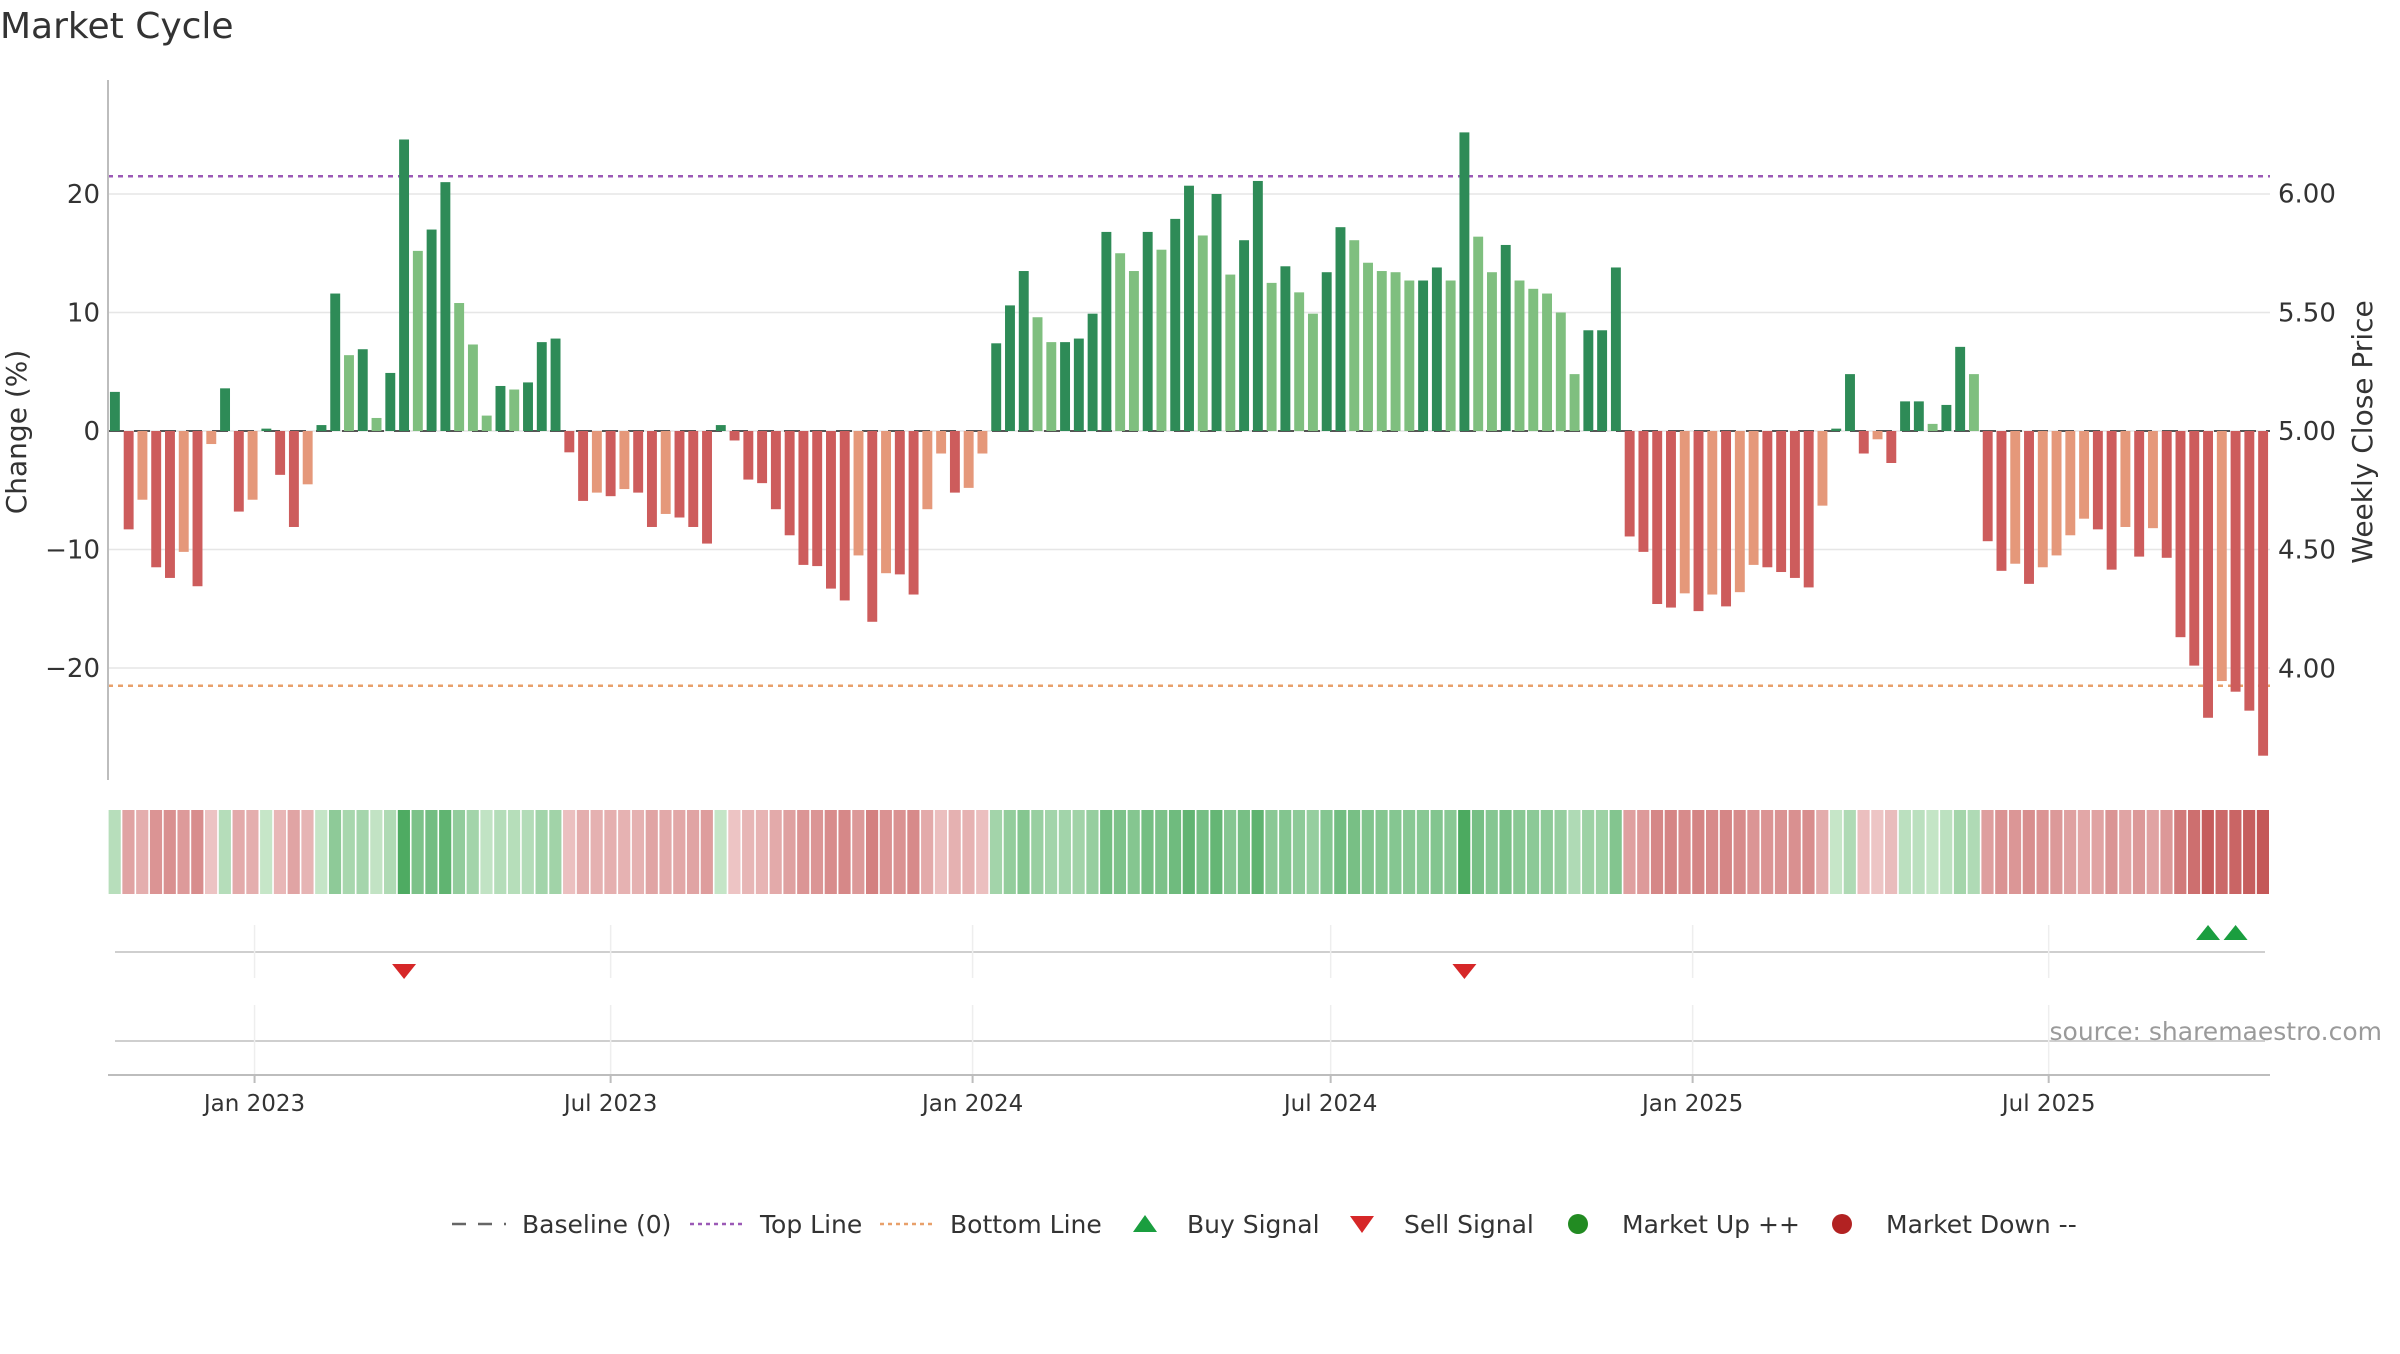 This screenshot has height=1354, width=2400. What do you see at coordinates (1469, 1224) in the screenshot?
I see `legend-label: Sell Signal` at bounding box center [1469, 1224].